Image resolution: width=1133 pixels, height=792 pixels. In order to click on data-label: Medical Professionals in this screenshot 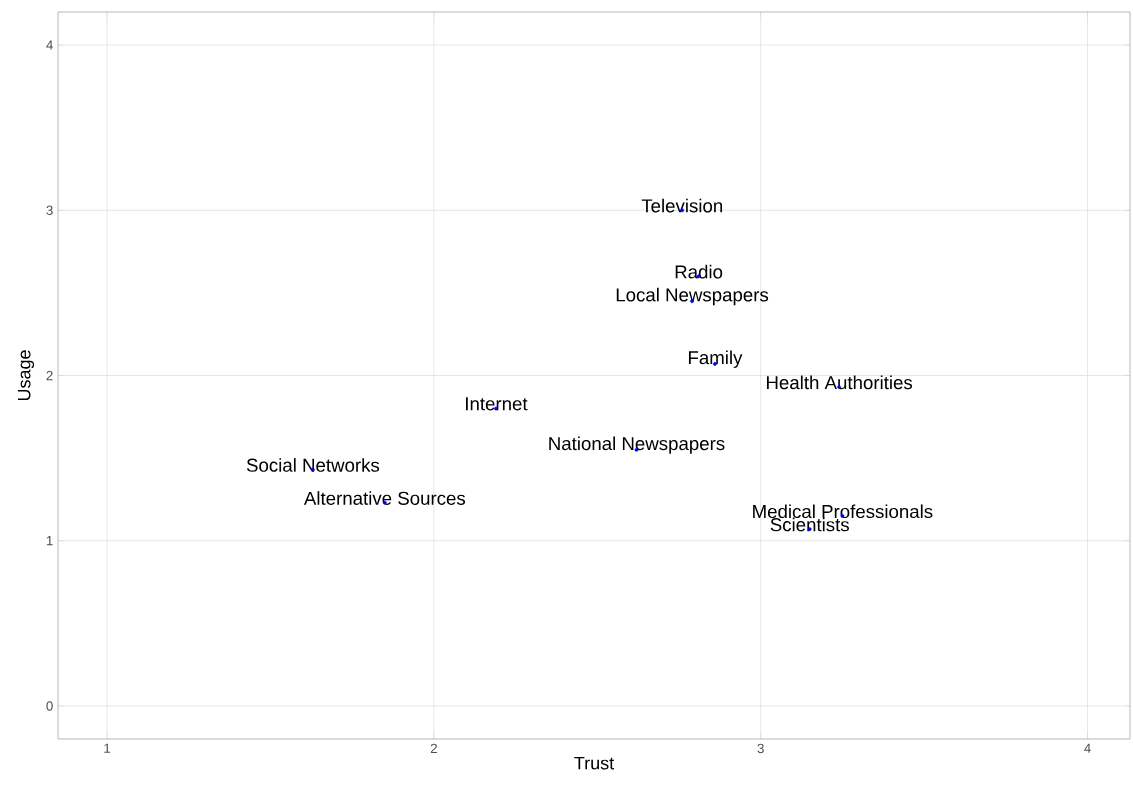, I will do `click(843, 511)`.